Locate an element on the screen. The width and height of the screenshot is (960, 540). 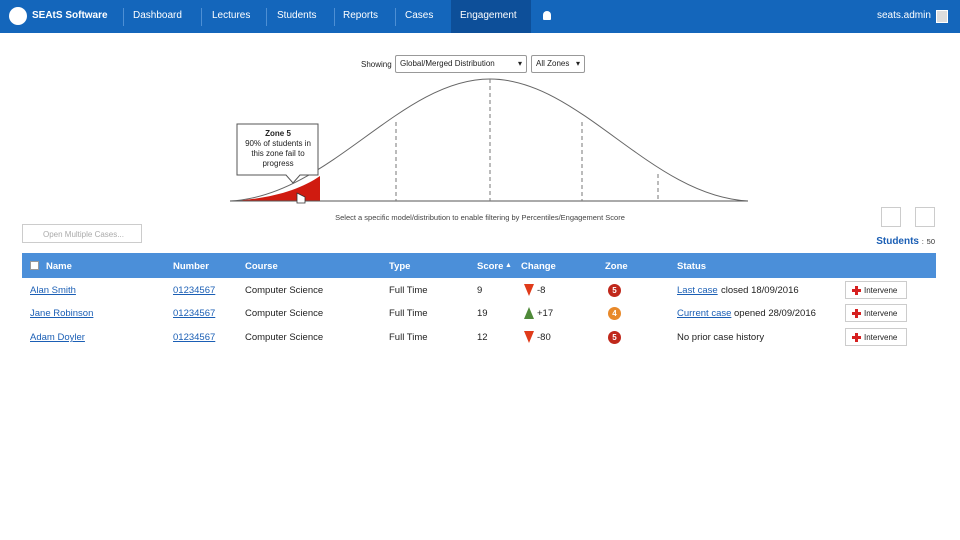
student-name: Adam Doyler is located at coordinates (57, 337).